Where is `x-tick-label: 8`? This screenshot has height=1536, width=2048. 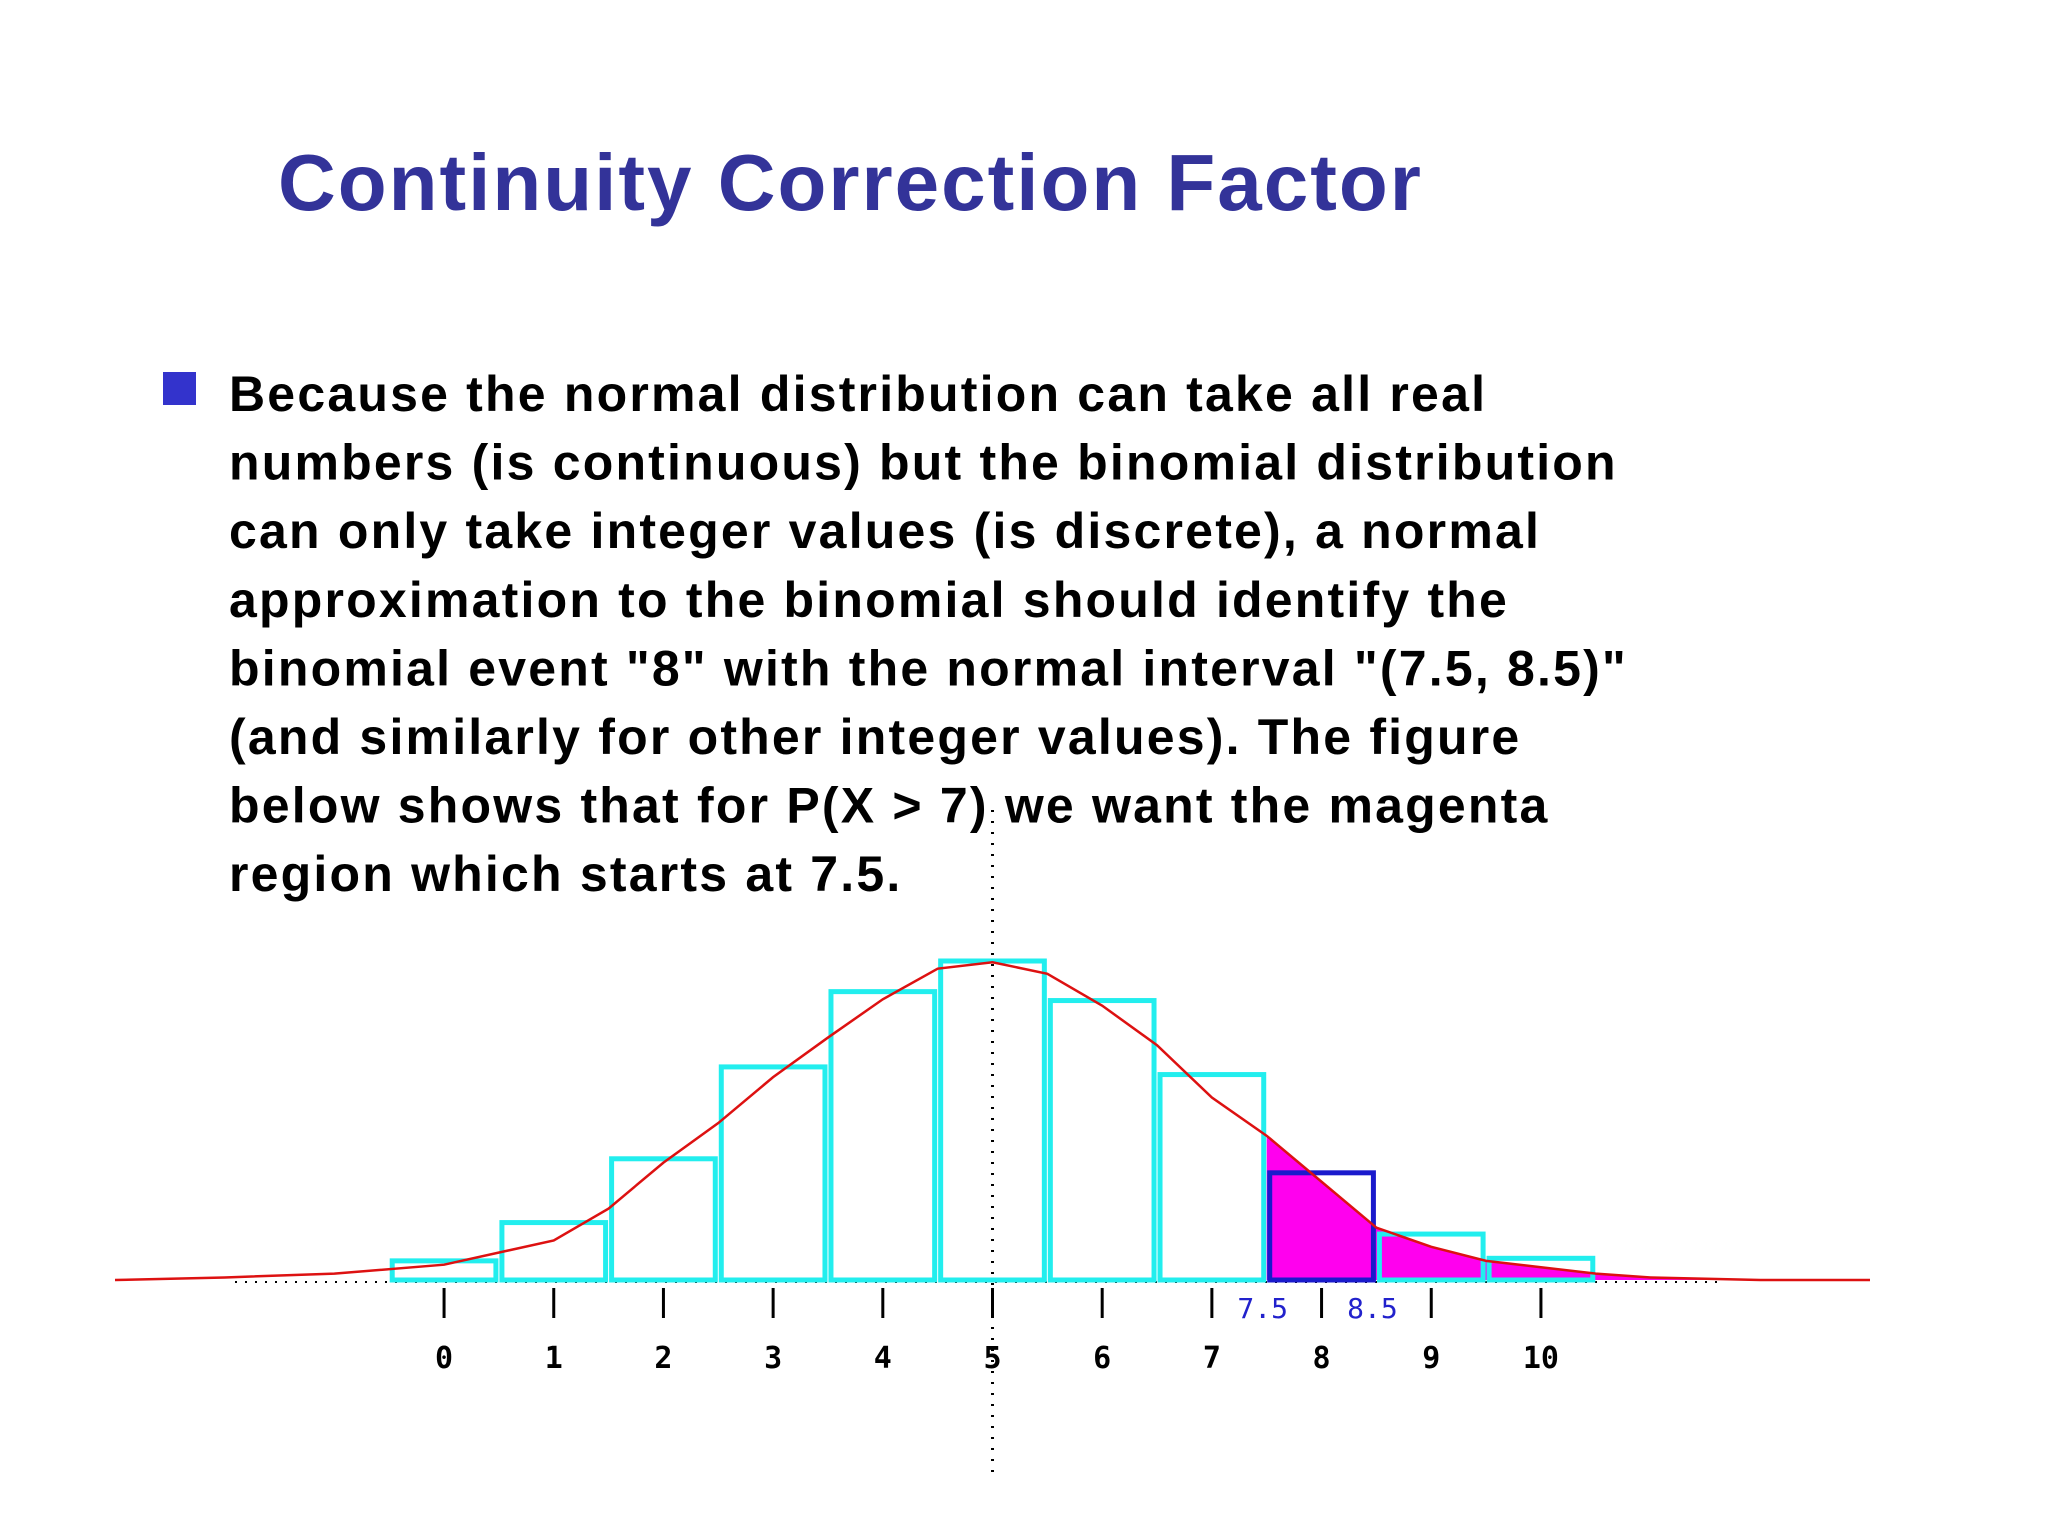 x-tick-label: 8 is located at coordinates (1322, 1358).